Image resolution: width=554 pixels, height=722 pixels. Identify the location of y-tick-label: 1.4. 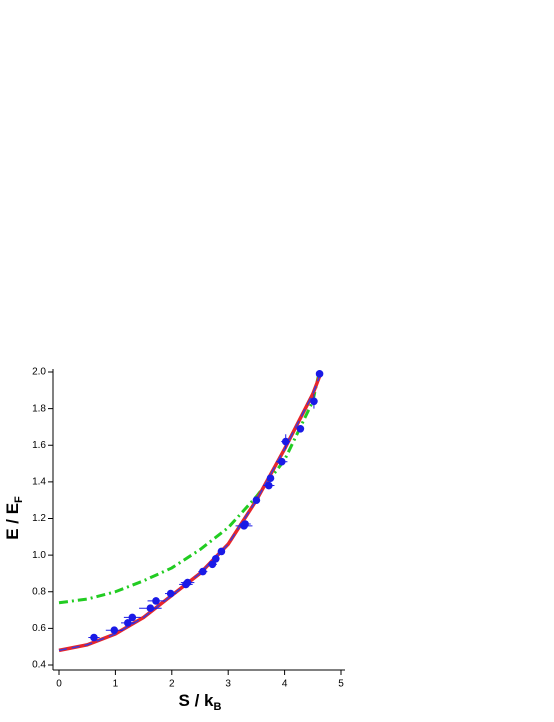
(39, 482).